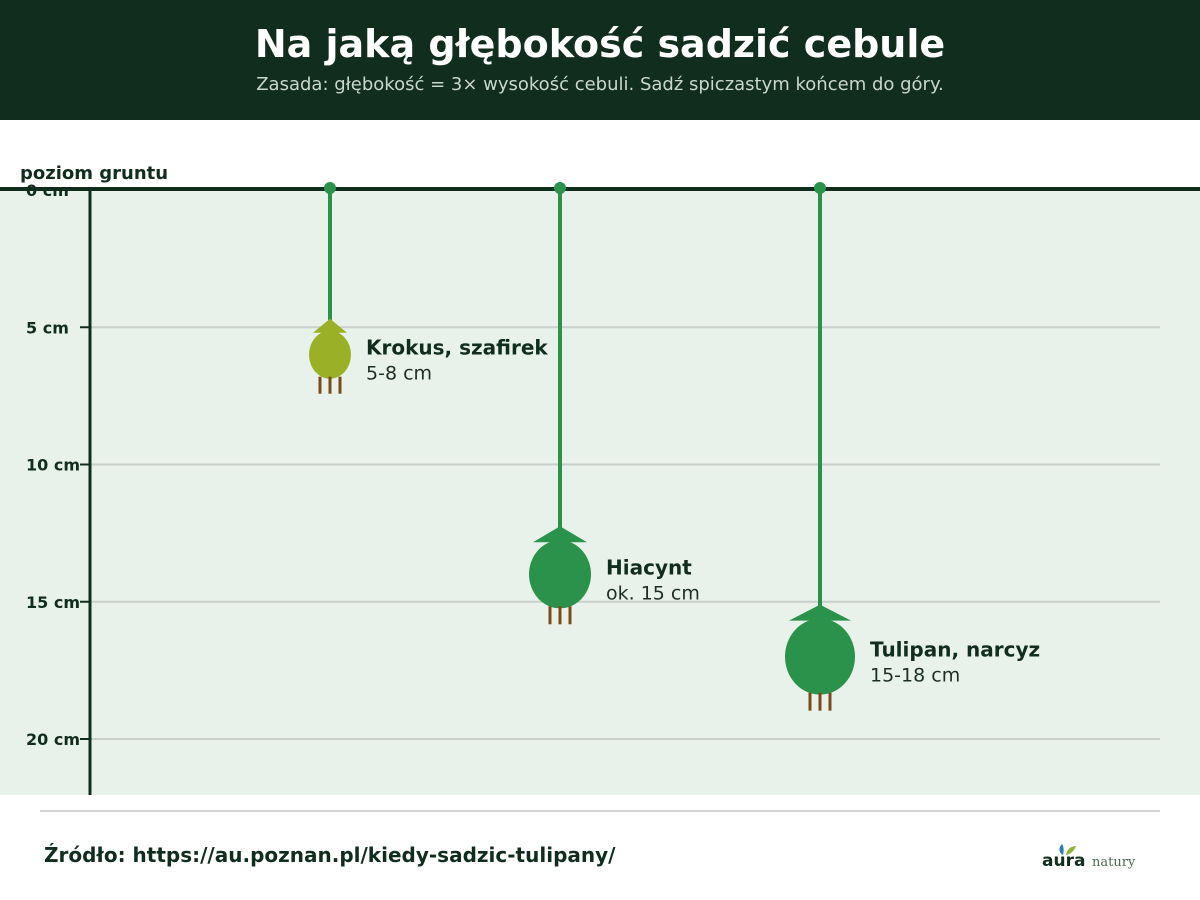  Describe the element at coordinates (912, 446) in the screenshot. I see `bulb-tulipan: Tulipan, narcyz 15-18 cm` at that location.